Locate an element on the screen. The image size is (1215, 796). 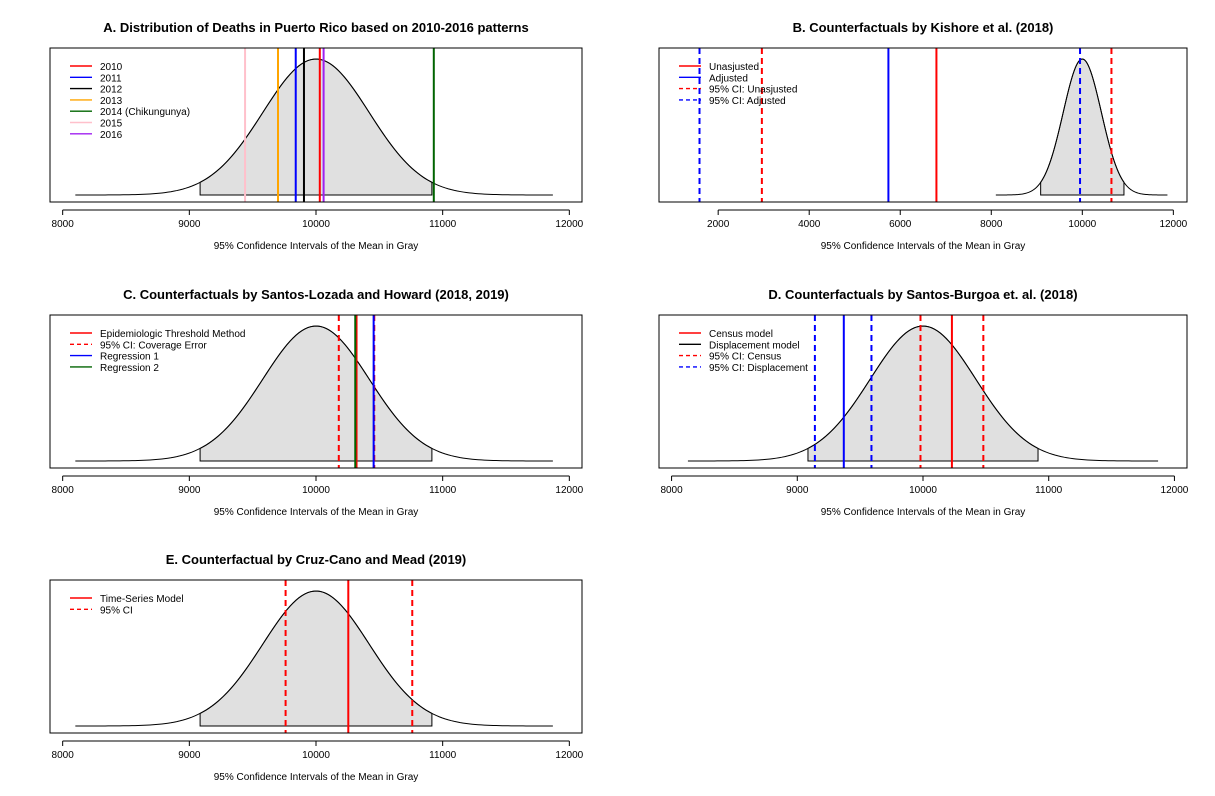
legend-label: 95% CI: Displacement is located at coordinates (758, 368).